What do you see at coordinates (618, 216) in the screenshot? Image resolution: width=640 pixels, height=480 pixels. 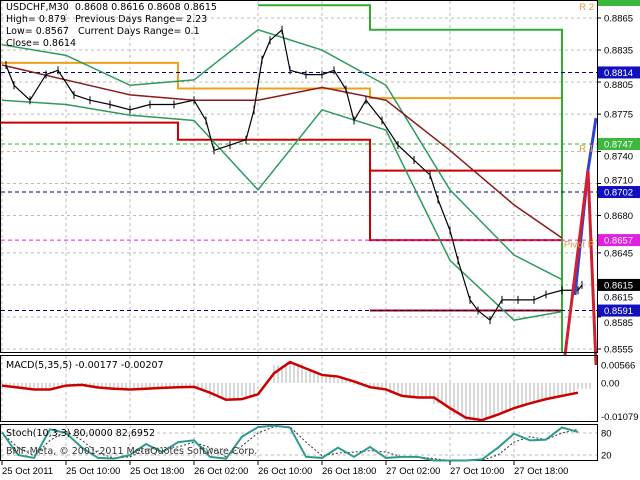 I see `price-tick-label: 0.8680` at bounding box center [618, 216].